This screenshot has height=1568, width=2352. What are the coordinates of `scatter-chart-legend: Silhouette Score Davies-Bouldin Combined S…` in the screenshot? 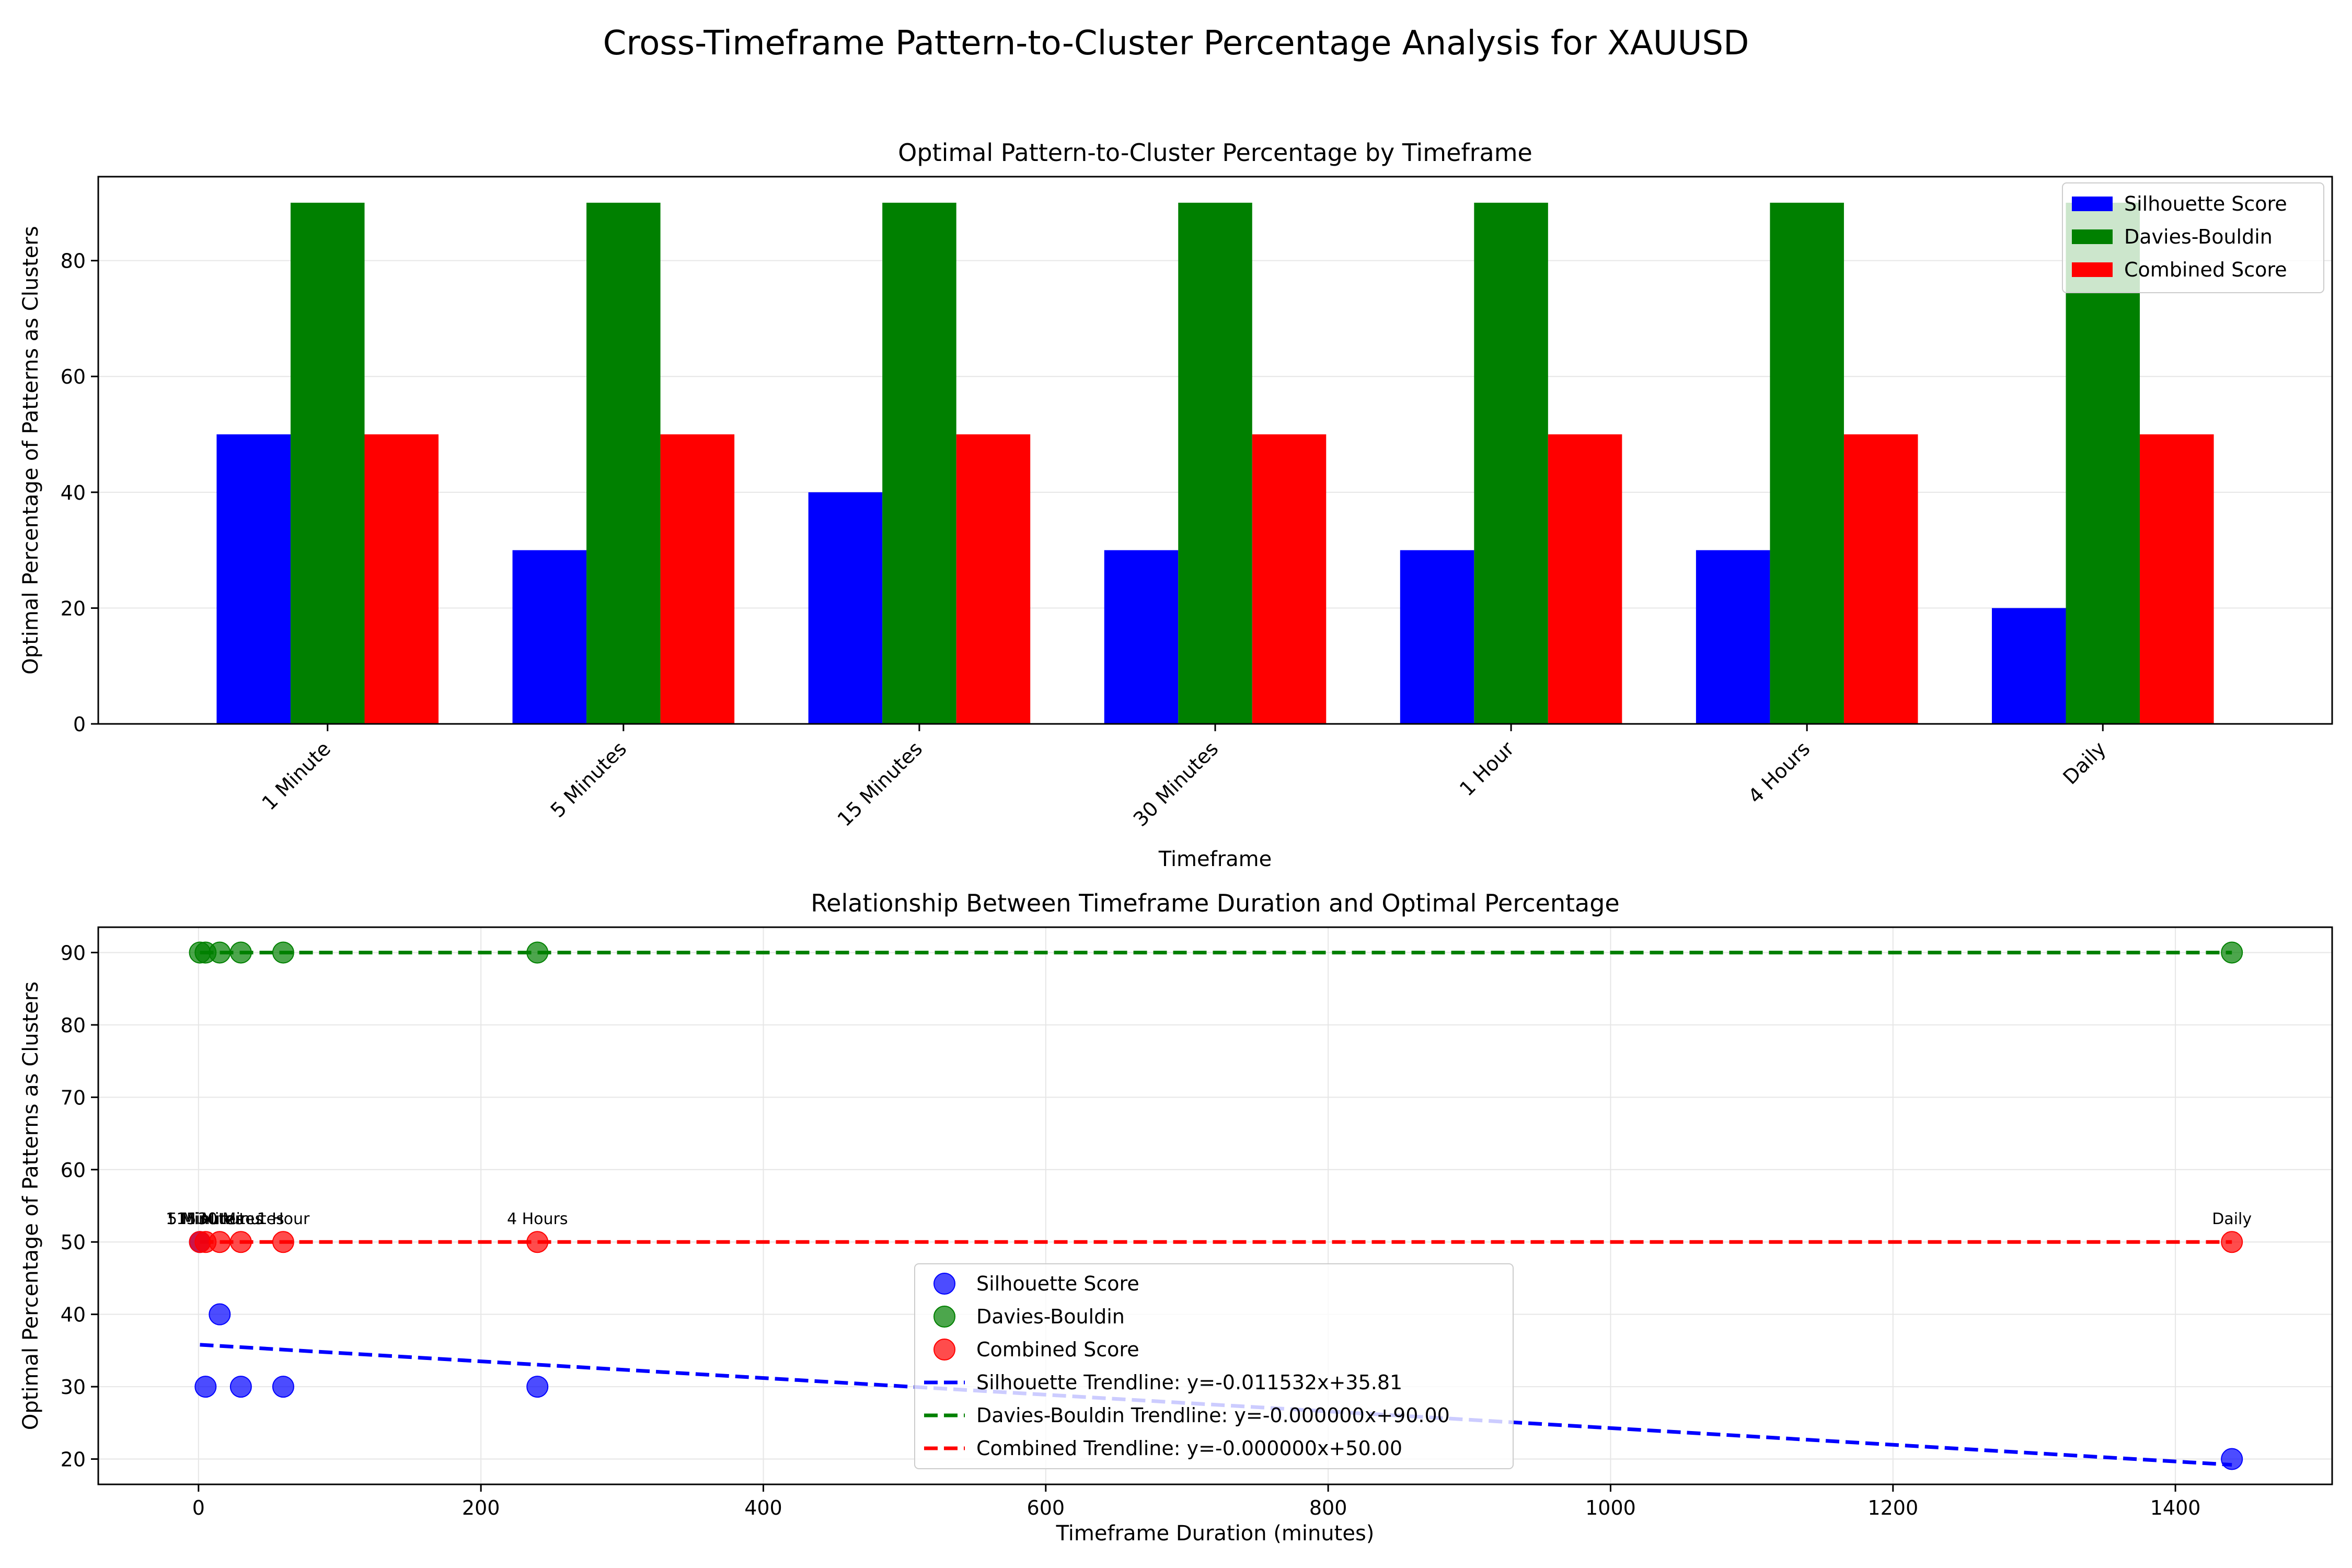 It's located at (1214, 1366).